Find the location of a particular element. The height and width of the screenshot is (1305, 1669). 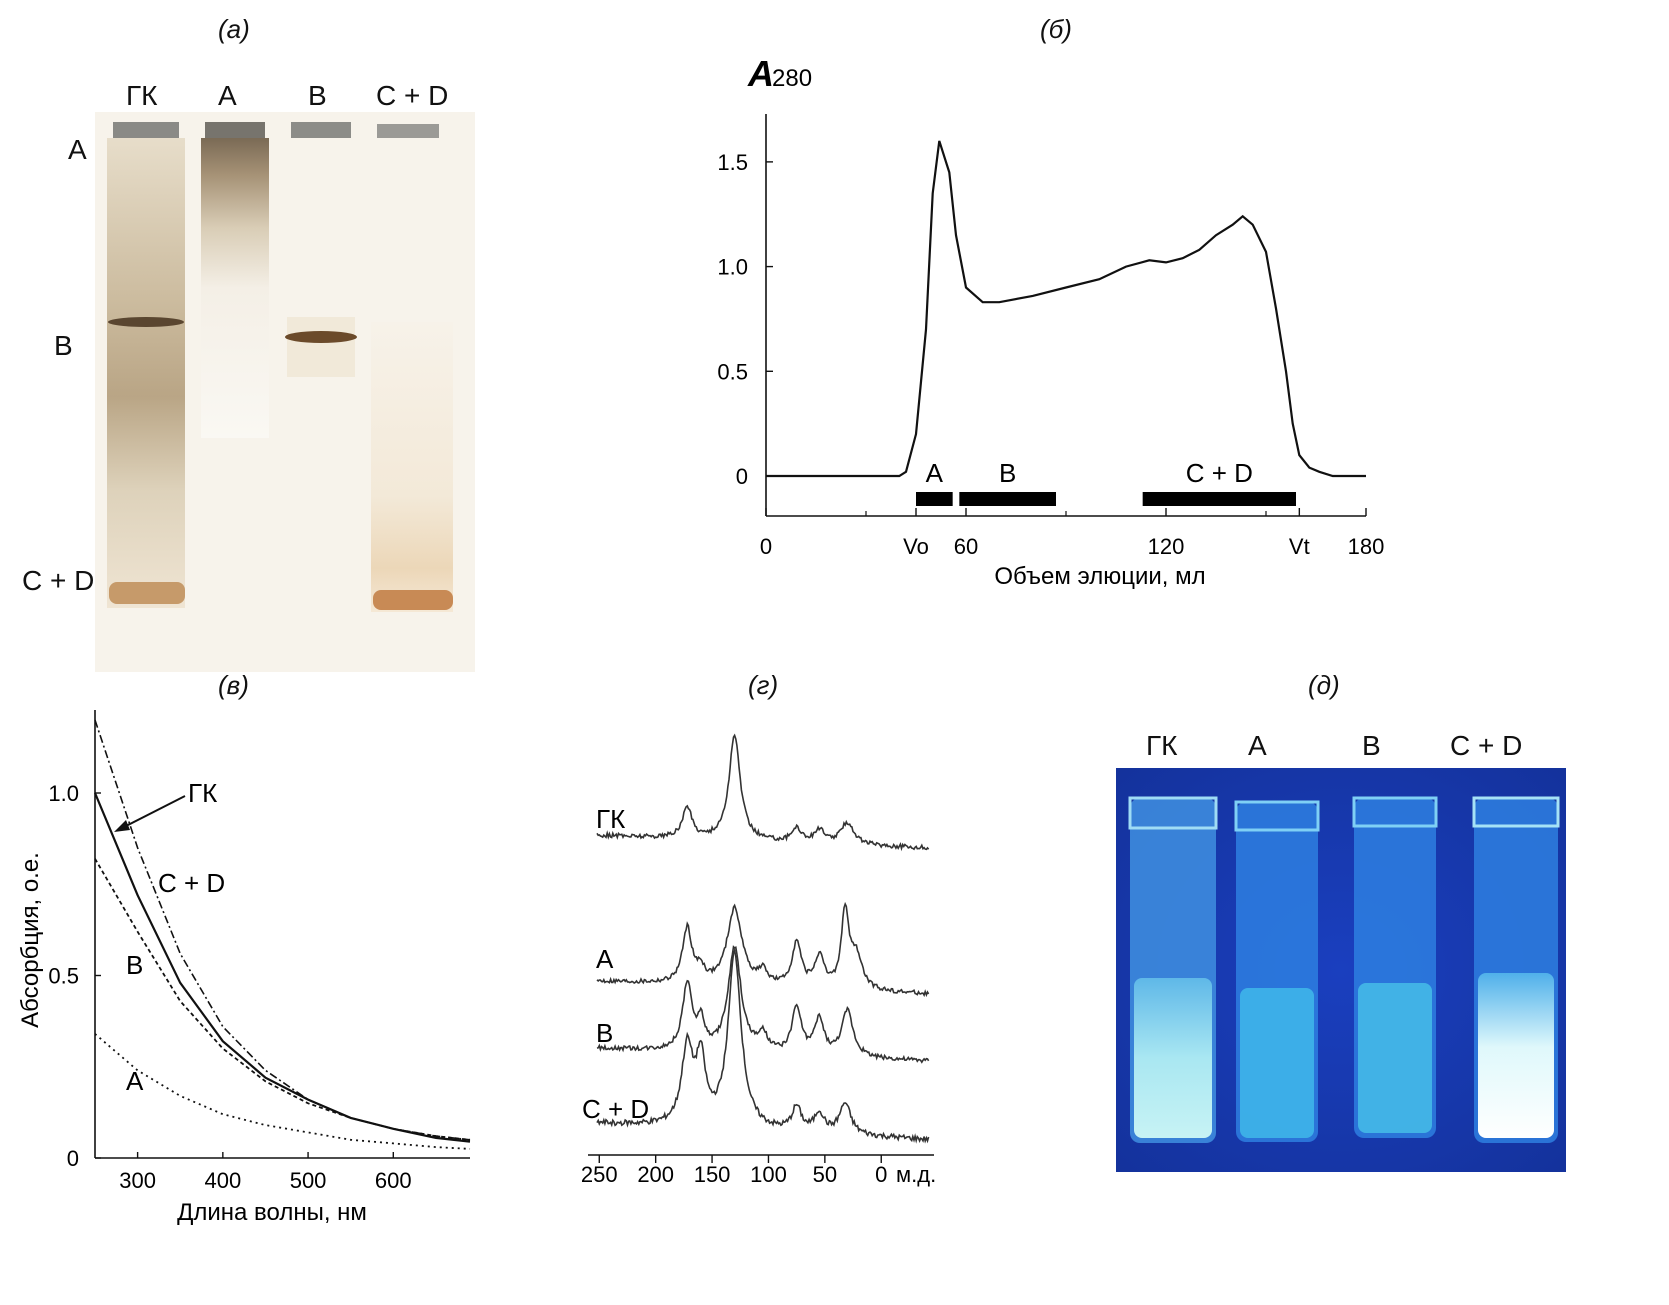

absorption-x-tick-label: 300 is located at coordinates (137, 1180).